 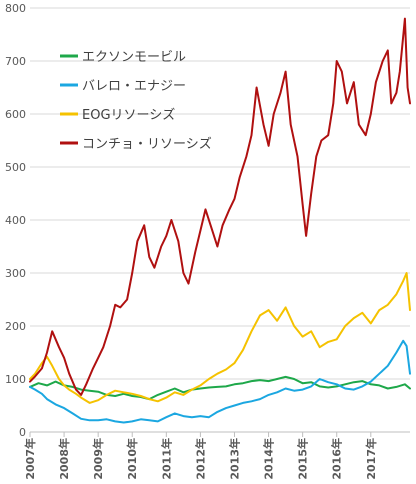 I want to click on legend-label: コンチョ・リソーシズ, so click(x=147, y=144).